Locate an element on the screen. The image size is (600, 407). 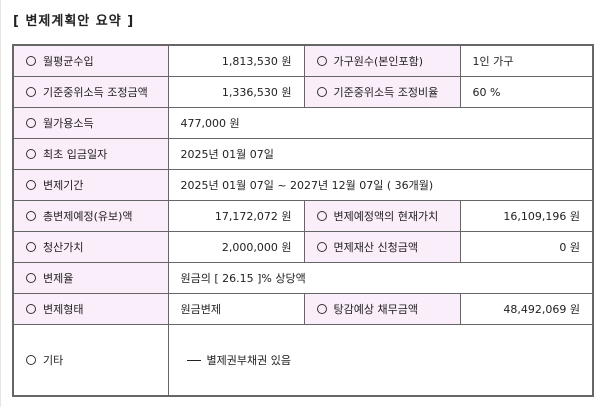
label-cell: 변제기간 is located at coordinates (90, 185).